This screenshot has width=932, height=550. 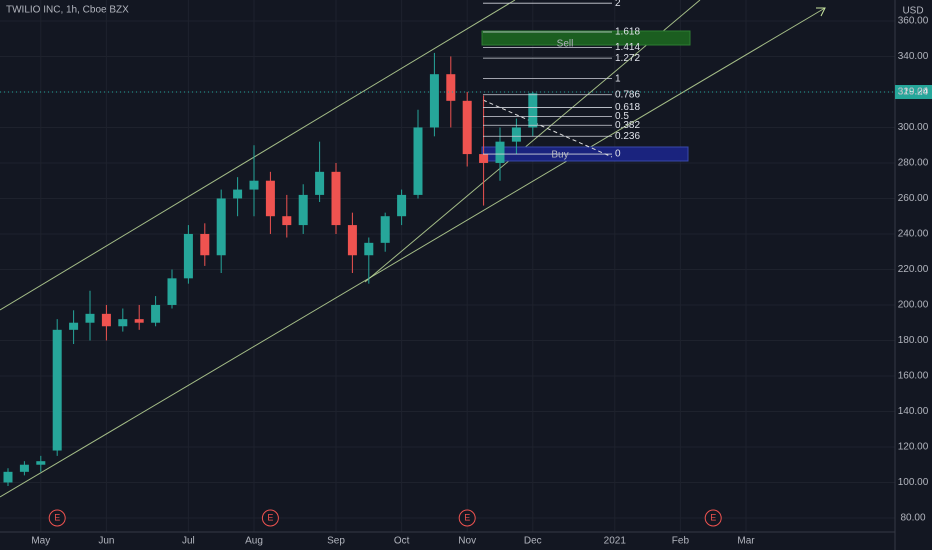 I want to click on x-tick-label: Jun, so click(x=106, y=541).